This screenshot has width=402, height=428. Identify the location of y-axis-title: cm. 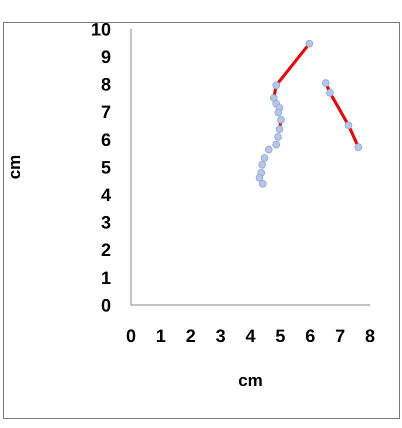
(14, 167).